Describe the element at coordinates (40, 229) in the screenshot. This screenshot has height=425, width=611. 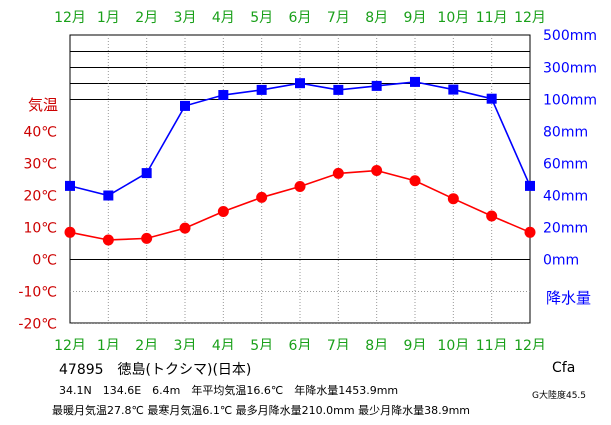
I see `temperature-tick-label: 10℃` at that location.